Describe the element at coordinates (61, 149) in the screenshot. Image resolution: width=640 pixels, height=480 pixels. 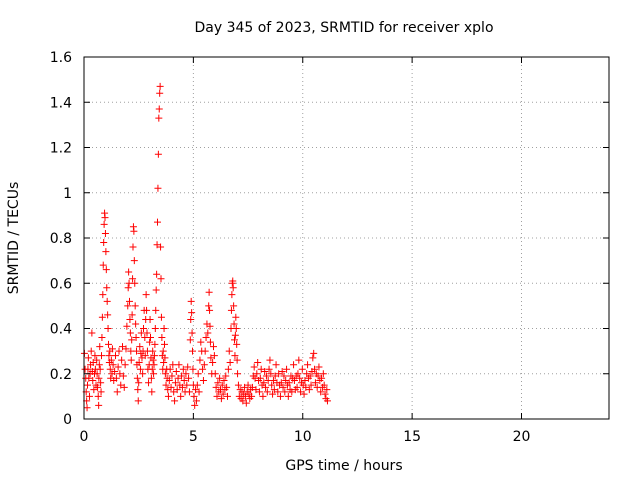
I see `y-tick-label: 1.2` at that location.